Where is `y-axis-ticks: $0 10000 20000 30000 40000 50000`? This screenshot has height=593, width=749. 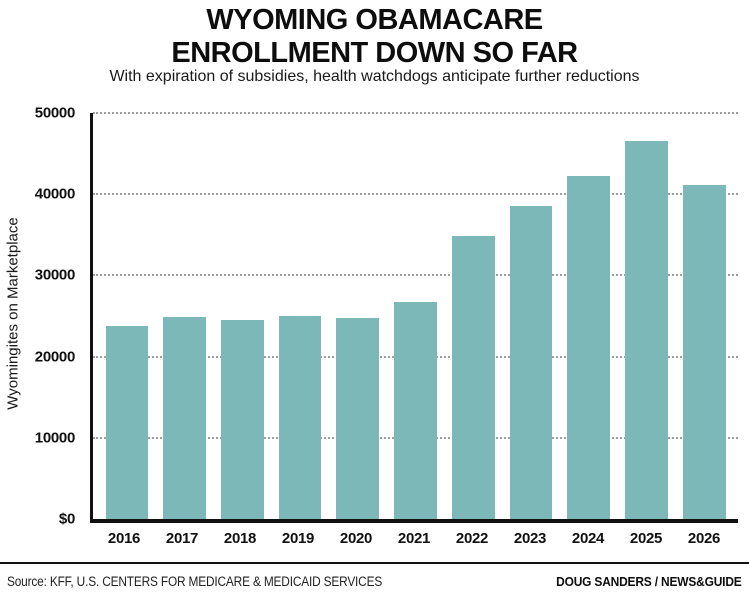
y-axis-ticks: $0 10000 20000 30000 40000 50000 is located at coordinates (41, 316).